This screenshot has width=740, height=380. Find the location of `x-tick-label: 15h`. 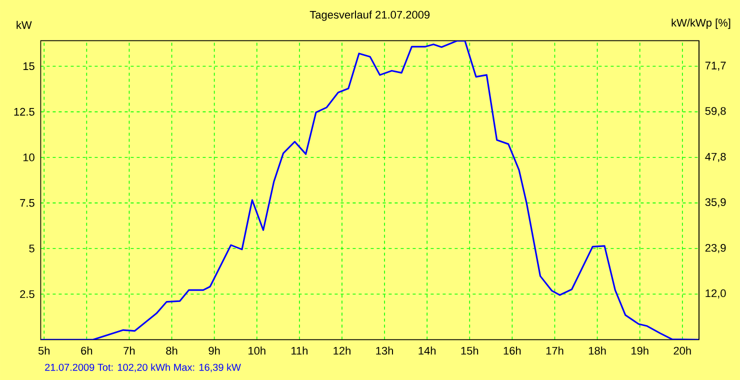

x-tick-label: 15h is located at coordinates (469, 350).